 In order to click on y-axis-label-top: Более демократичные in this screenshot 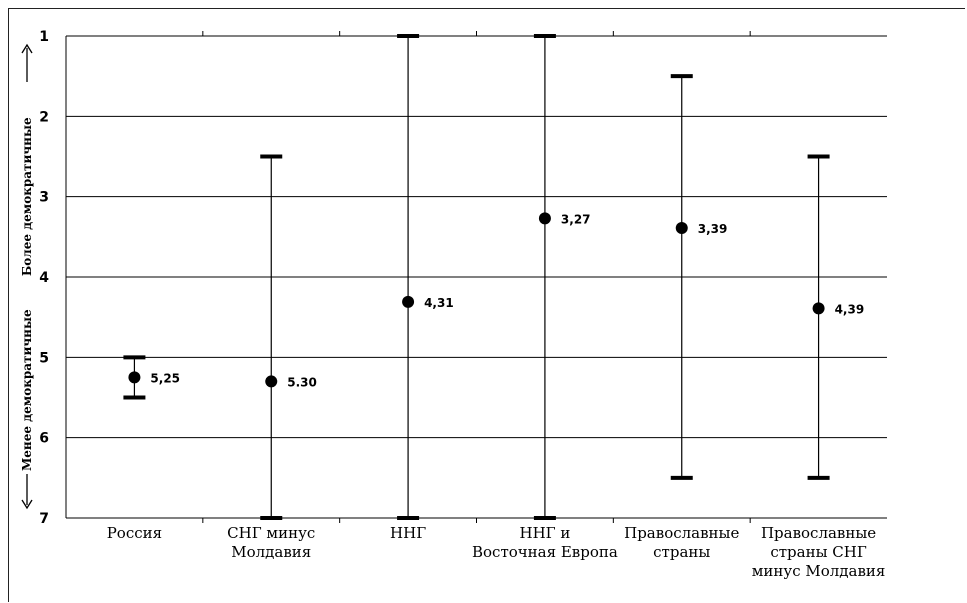, I will do `click(27, 196)`.